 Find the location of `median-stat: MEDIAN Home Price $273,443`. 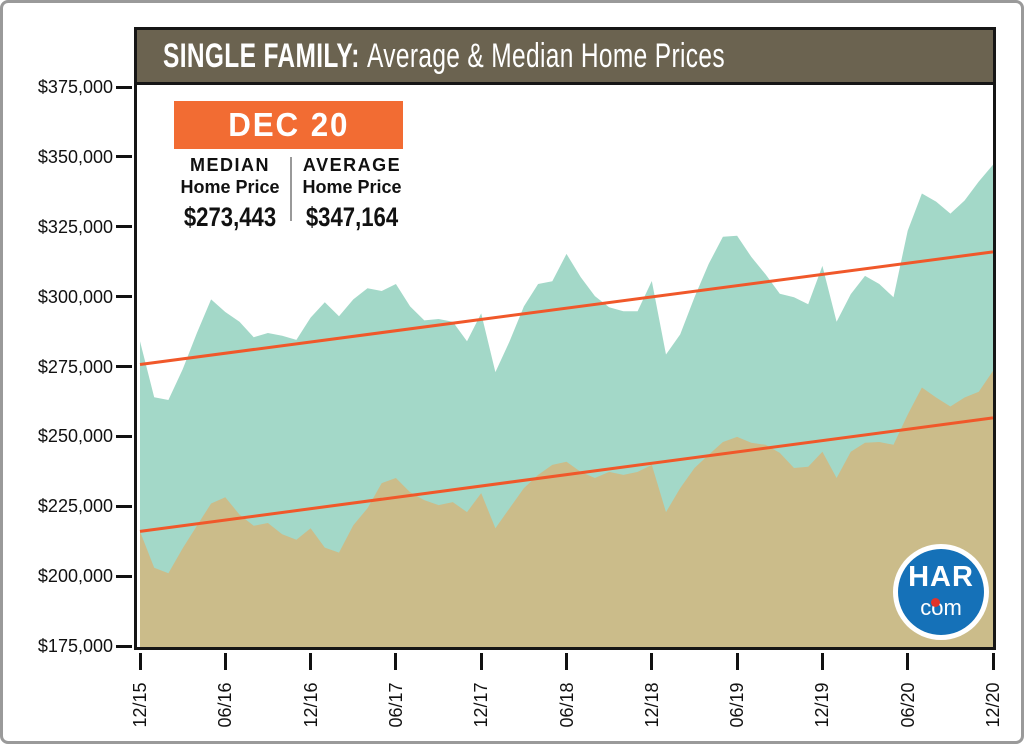

median-stat: MEDIAN Home Price $273,443 is located at coordinates (230, 194).